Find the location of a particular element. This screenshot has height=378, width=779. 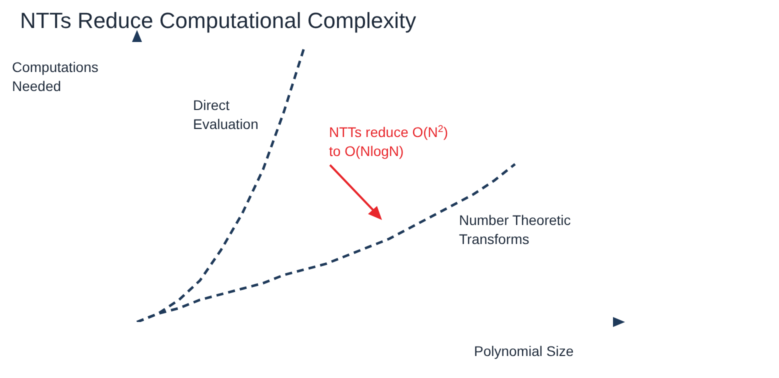

chart-title: NTTs Reduce Computational Complexity is located at coordinates (218, 20).